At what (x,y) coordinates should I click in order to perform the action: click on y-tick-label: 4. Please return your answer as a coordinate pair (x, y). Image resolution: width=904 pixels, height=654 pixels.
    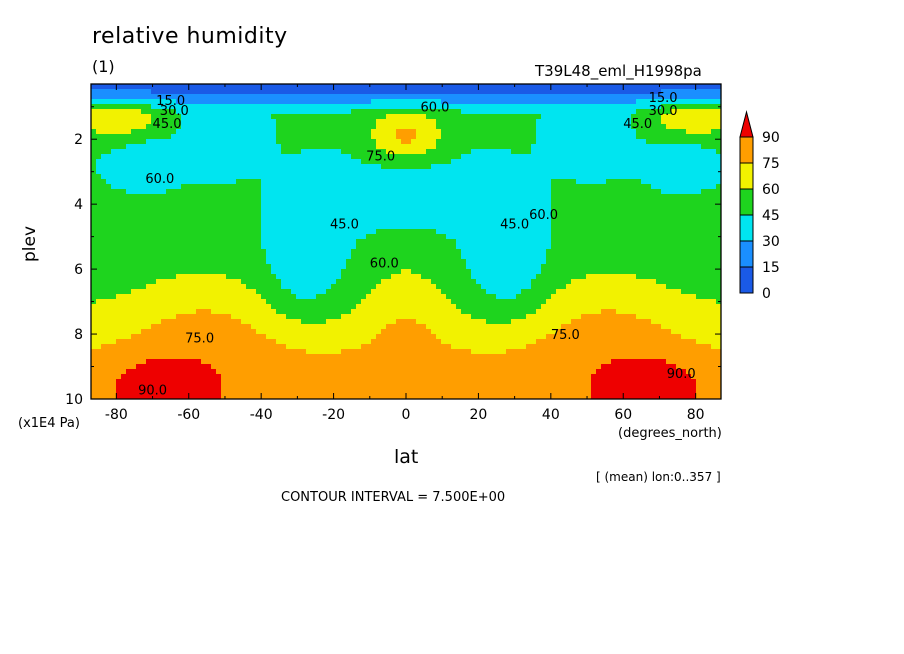
    Looking at the image, I should click on (78, 205).